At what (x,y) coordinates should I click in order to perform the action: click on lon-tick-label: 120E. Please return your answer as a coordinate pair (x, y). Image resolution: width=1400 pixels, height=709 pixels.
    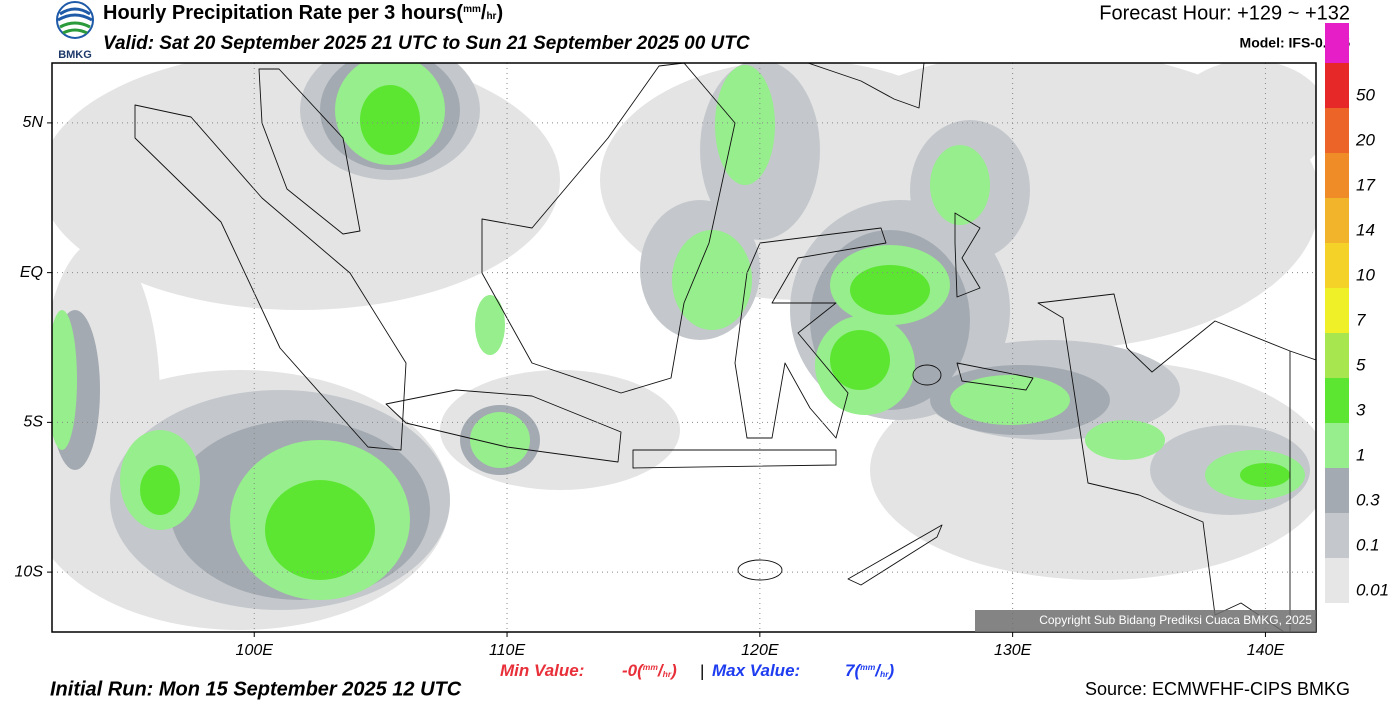
    Looking at the image, I should click on (760, 650).